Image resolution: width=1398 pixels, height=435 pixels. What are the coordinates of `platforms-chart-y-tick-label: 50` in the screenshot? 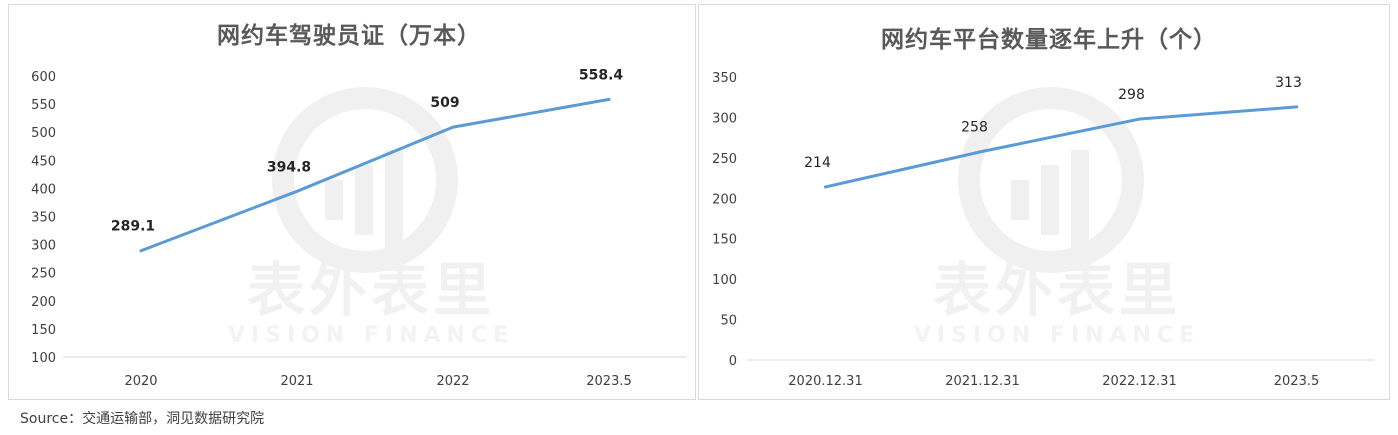 It's located at (728, 321).